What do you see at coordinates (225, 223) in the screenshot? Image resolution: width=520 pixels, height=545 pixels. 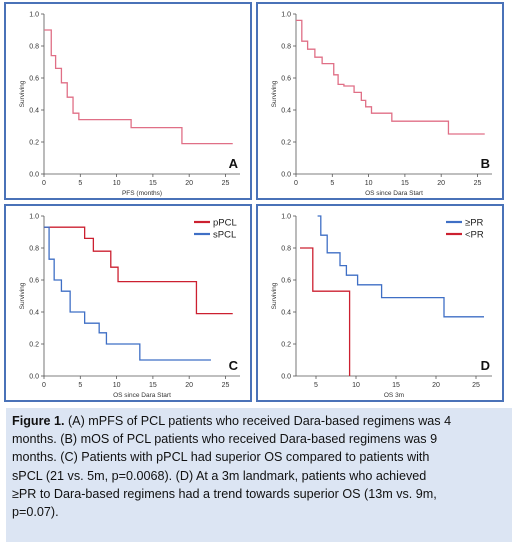 I see `legend-label: pPCL` at bounding box center [225, 223].